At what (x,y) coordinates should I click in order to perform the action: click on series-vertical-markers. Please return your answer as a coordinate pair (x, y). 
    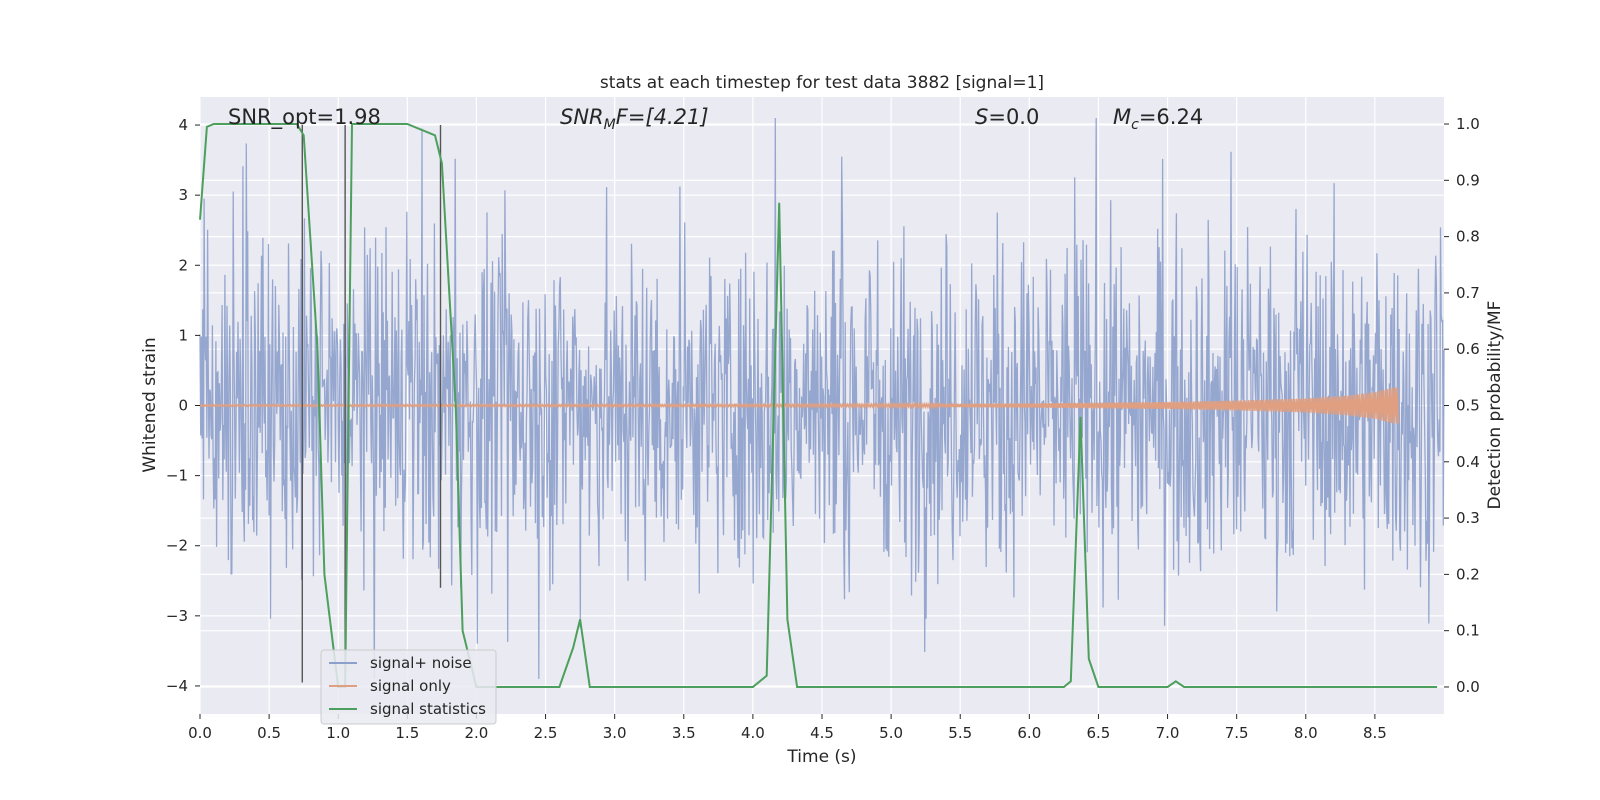
    Looking at the image, I should click on (371, 404).